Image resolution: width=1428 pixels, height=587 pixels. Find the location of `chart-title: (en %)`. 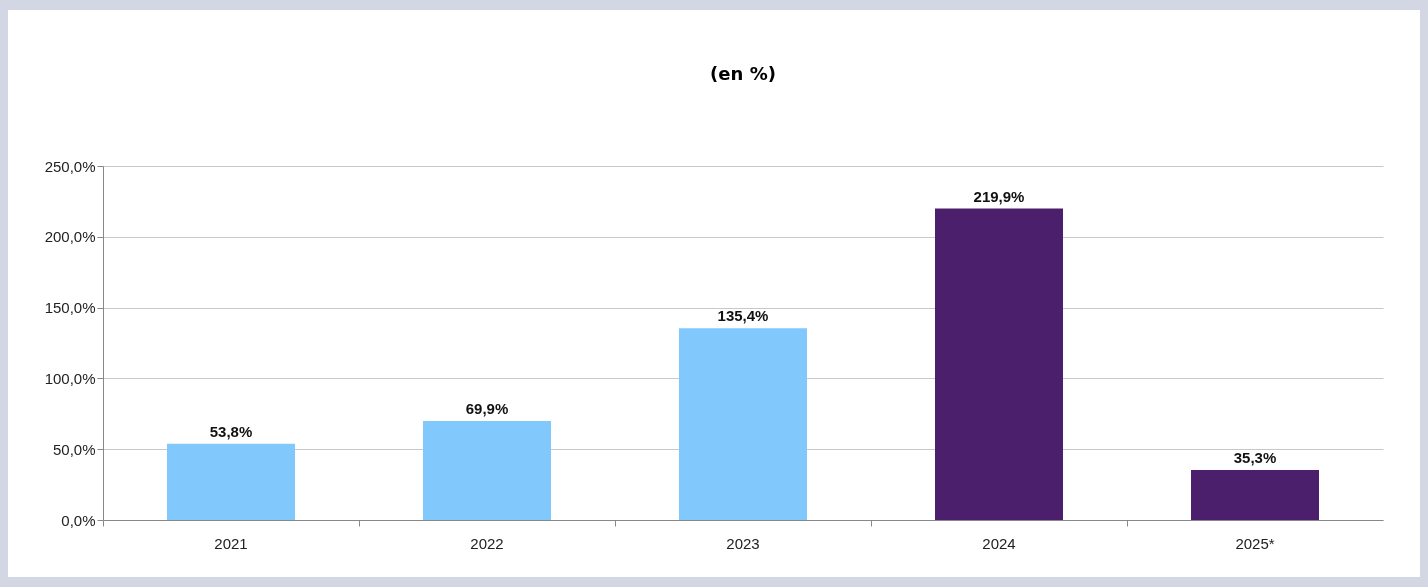

chart-title: (en %) is located at coordinates (743, 73).